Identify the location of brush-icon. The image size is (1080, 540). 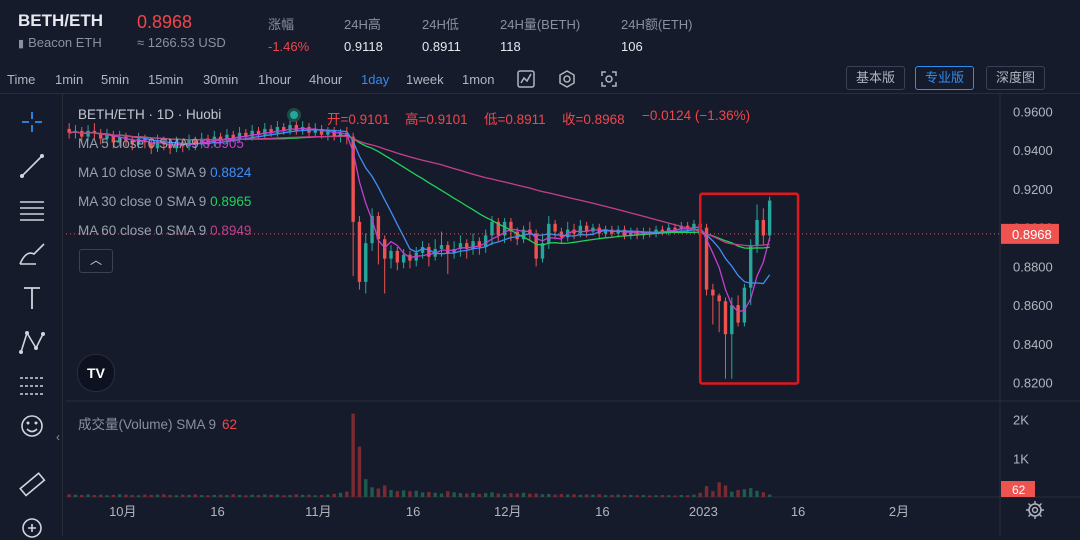
(32, 254).